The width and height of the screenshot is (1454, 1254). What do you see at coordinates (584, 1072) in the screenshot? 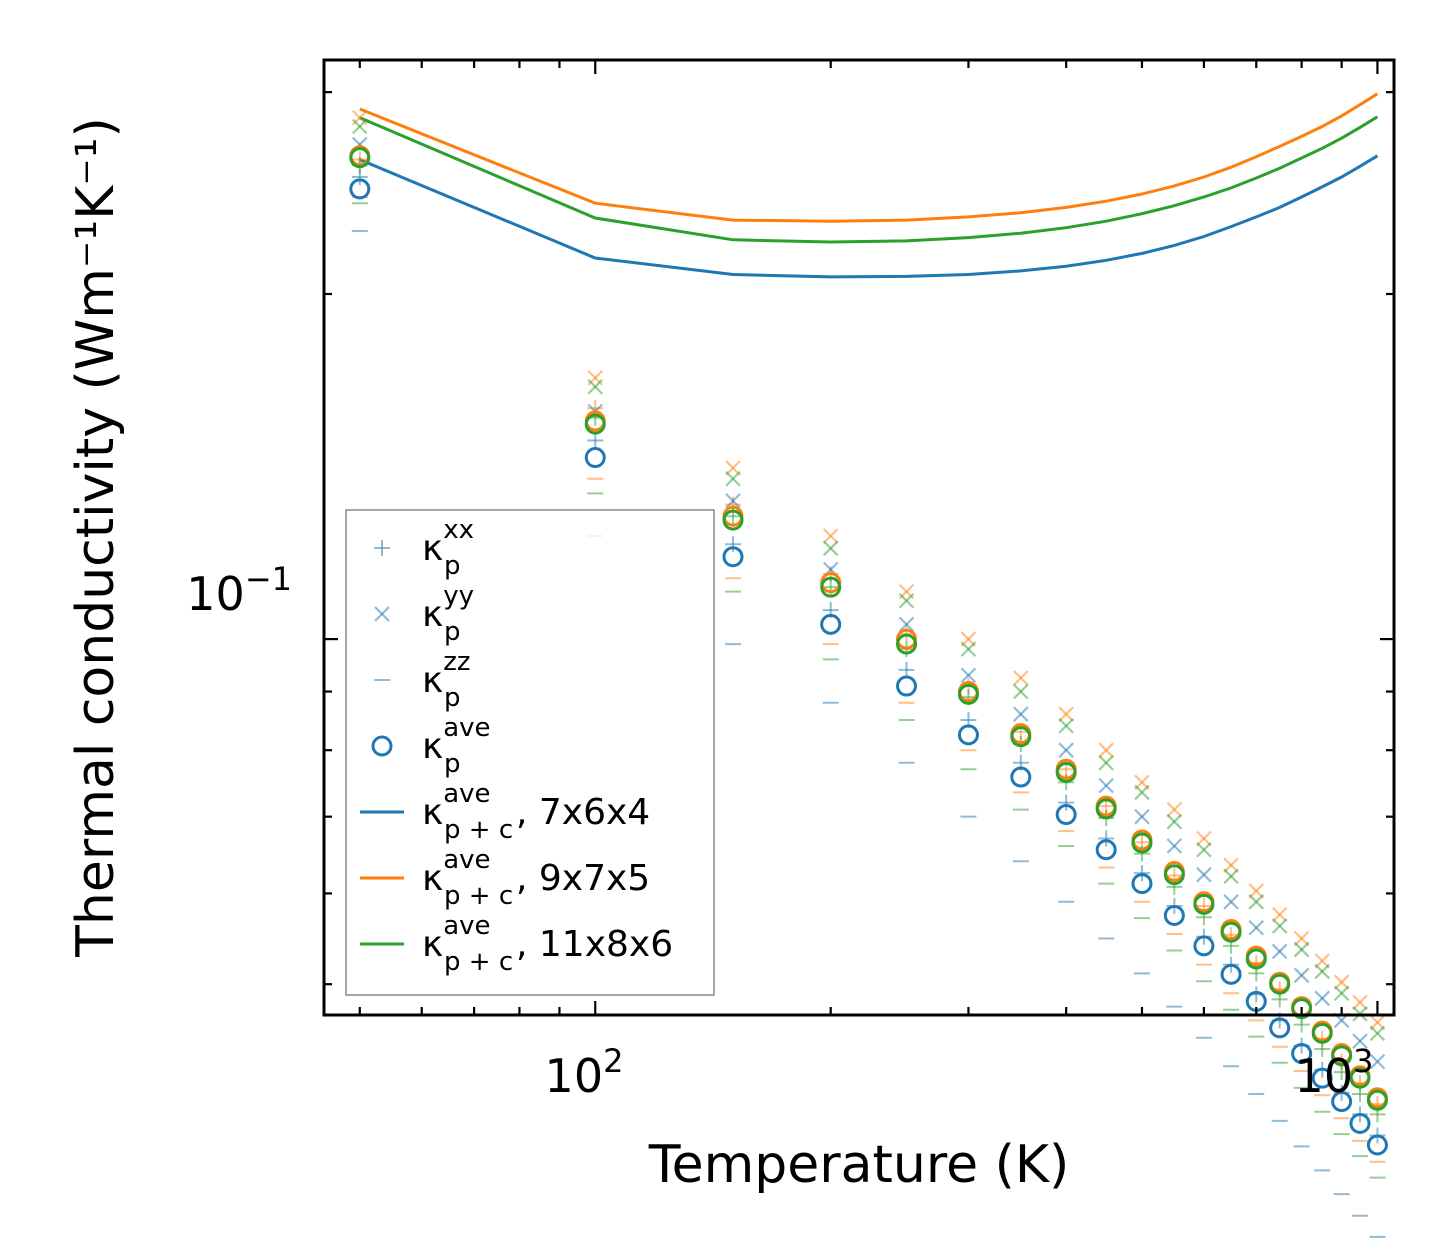
I see `x-tick-label-100: 102` at bounding box center [584, 1072].